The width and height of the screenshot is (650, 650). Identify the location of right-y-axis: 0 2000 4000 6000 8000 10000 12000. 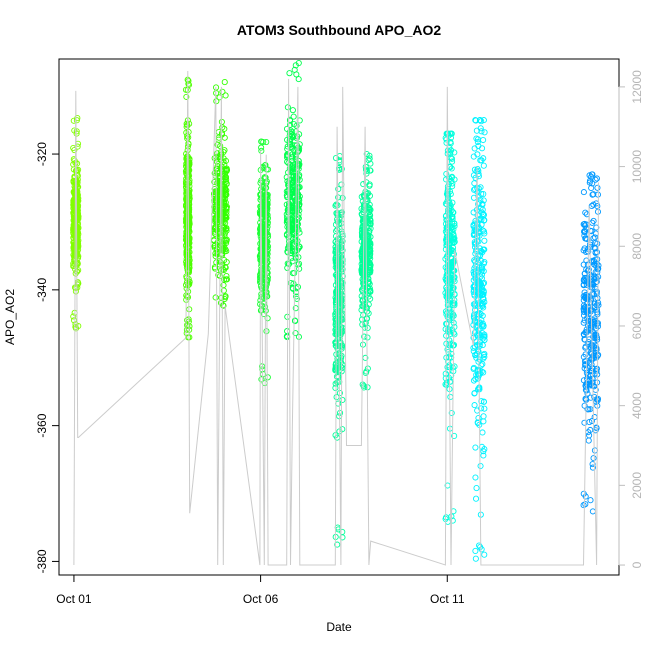
(631, 319).